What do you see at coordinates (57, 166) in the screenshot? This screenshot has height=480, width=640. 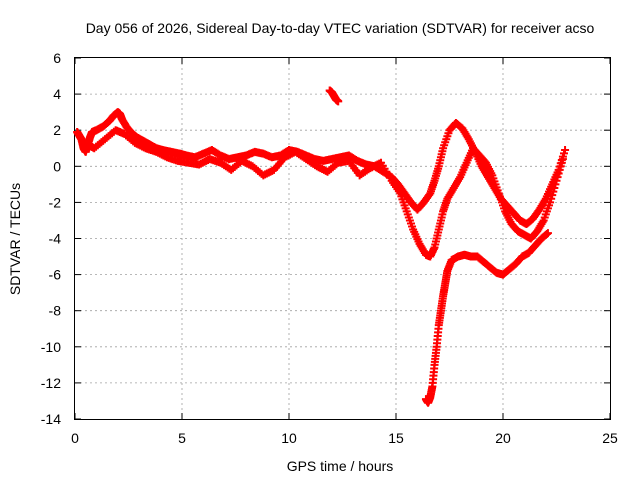 I see `y-tick-label: 0` at bounding box center [57, 166].